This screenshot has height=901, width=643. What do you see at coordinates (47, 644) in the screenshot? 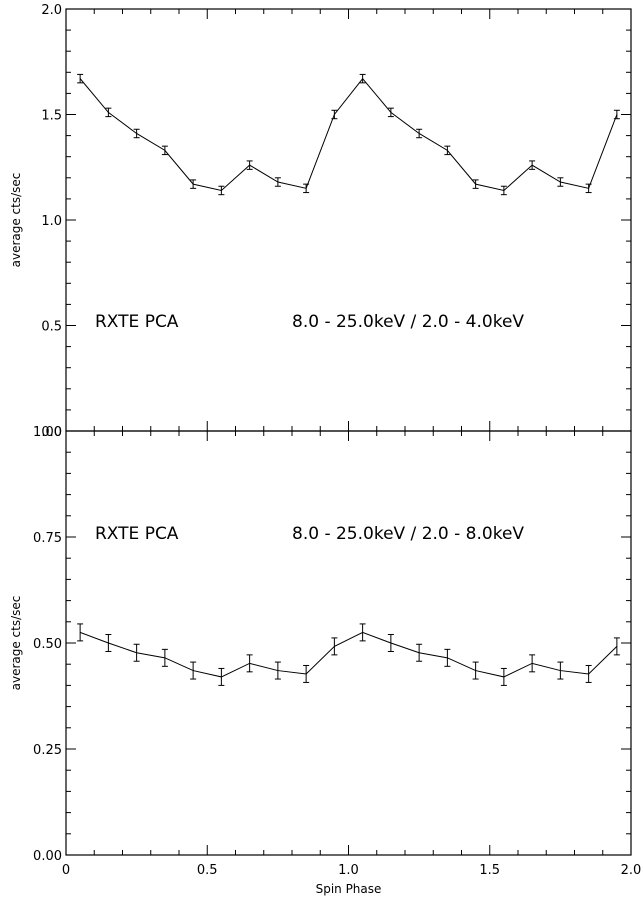
I see `y-tick-label: 0.50` at bounding box center [47, 644].